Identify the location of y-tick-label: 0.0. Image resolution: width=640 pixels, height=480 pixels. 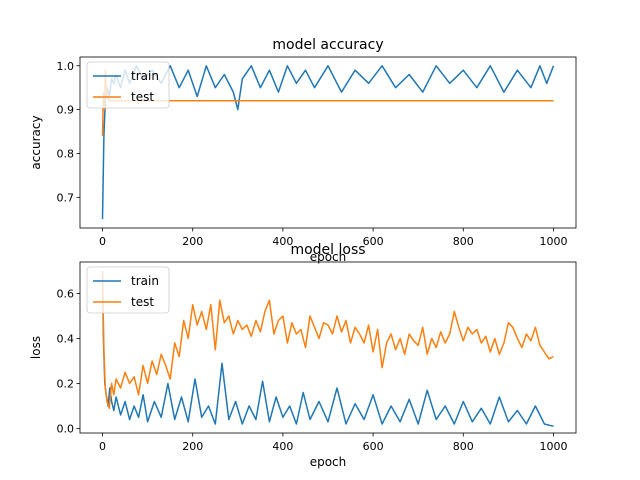
(66, 429).